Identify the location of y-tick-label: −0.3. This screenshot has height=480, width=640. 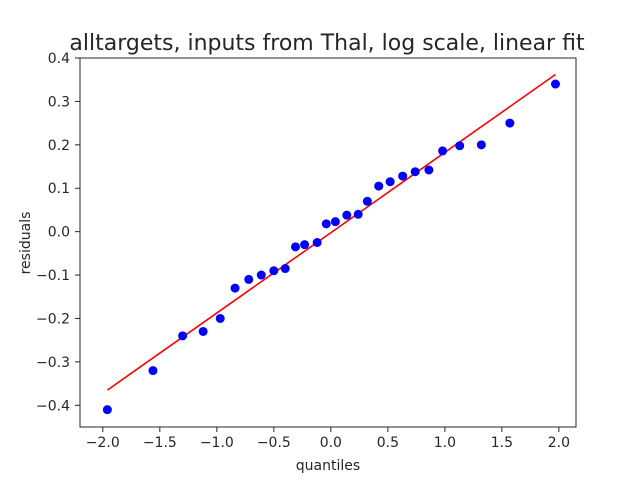
(53, 363).